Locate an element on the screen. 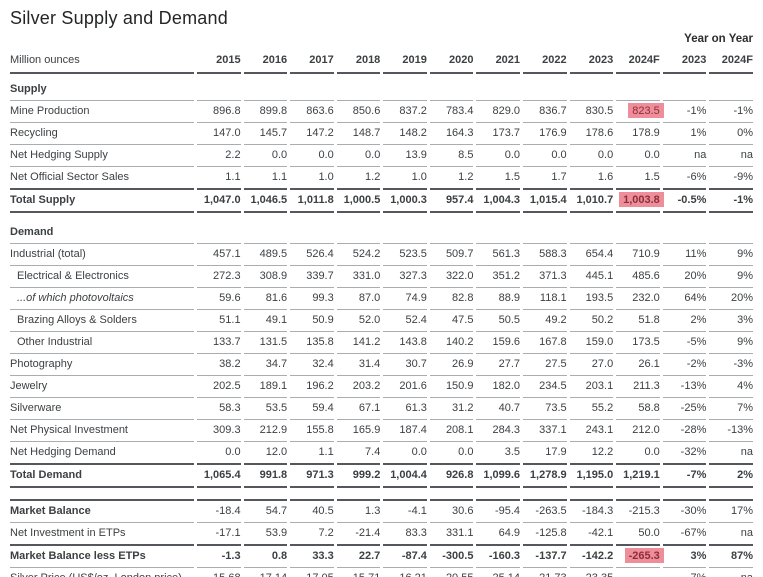  value-cell: 830.5 is located at coordinates (591, 112).